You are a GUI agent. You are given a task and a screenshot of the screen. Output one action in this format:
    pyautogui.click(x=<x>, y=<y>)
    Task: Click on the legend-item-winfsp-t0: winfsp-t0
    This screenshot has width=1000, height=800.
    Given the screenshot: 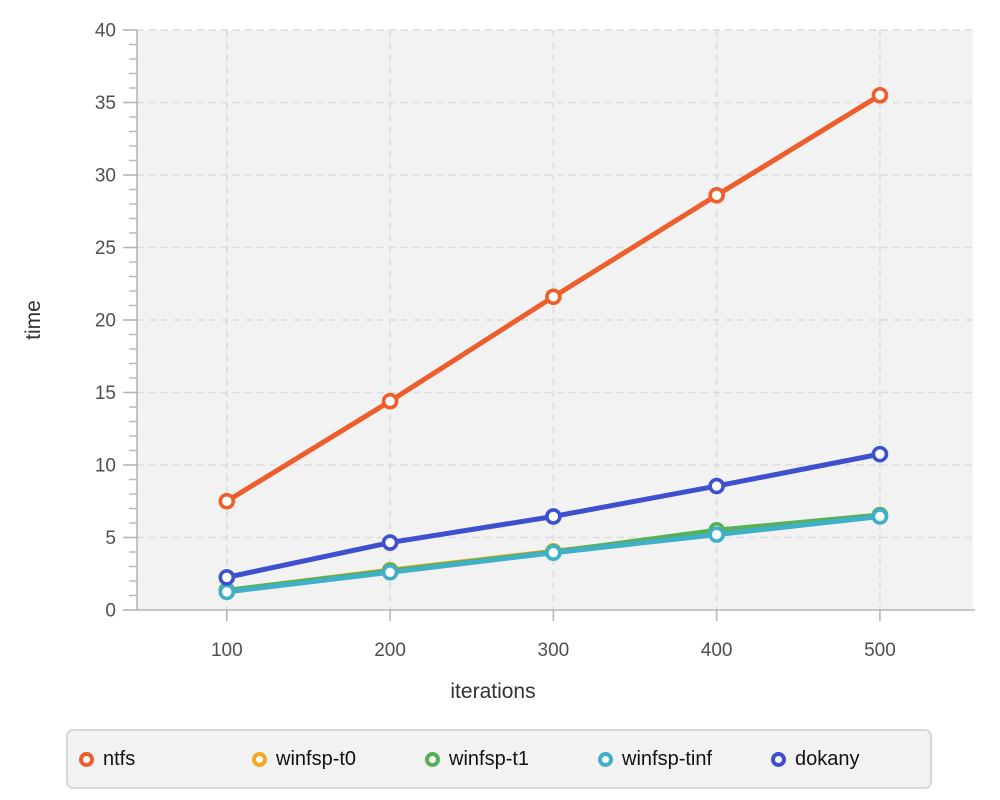 What is the action you would take?
    pyautogui.click(x=338, y=759)
    